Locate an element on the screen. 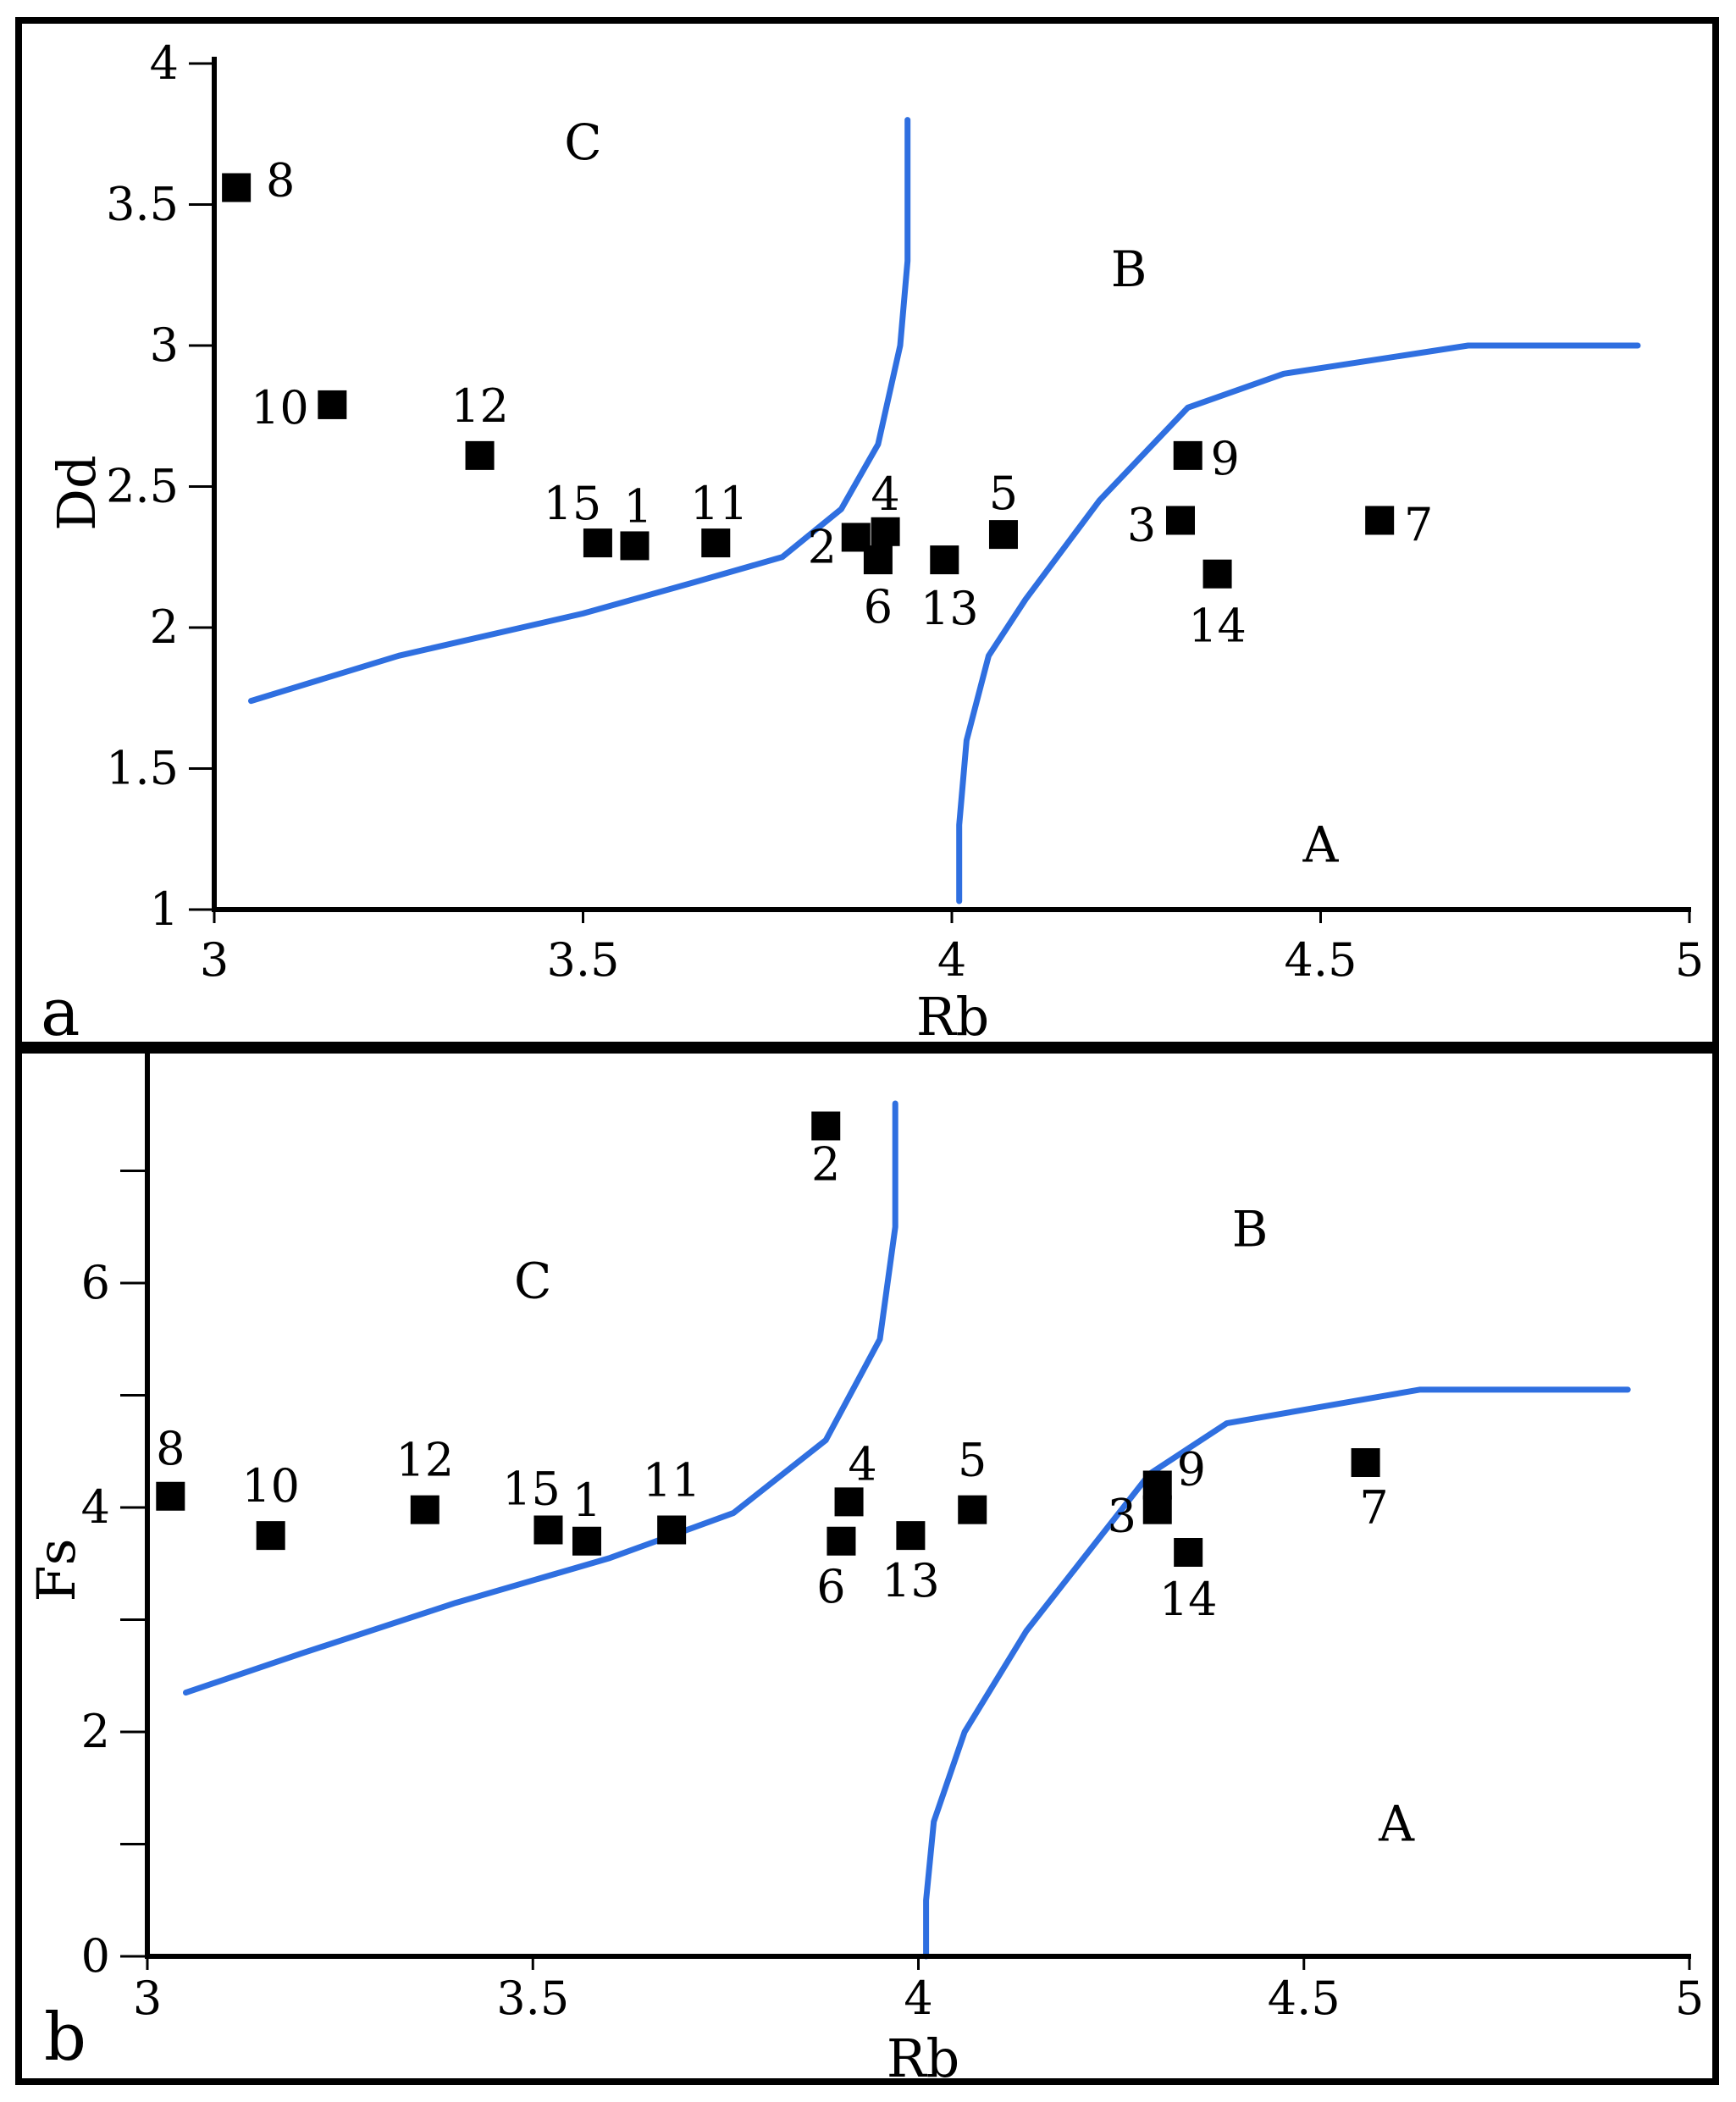 Image resolution: width=1736 pixels, height=2102 pixels. panel-b-point-label-8: 8 is located at coordinates (170, 1448).